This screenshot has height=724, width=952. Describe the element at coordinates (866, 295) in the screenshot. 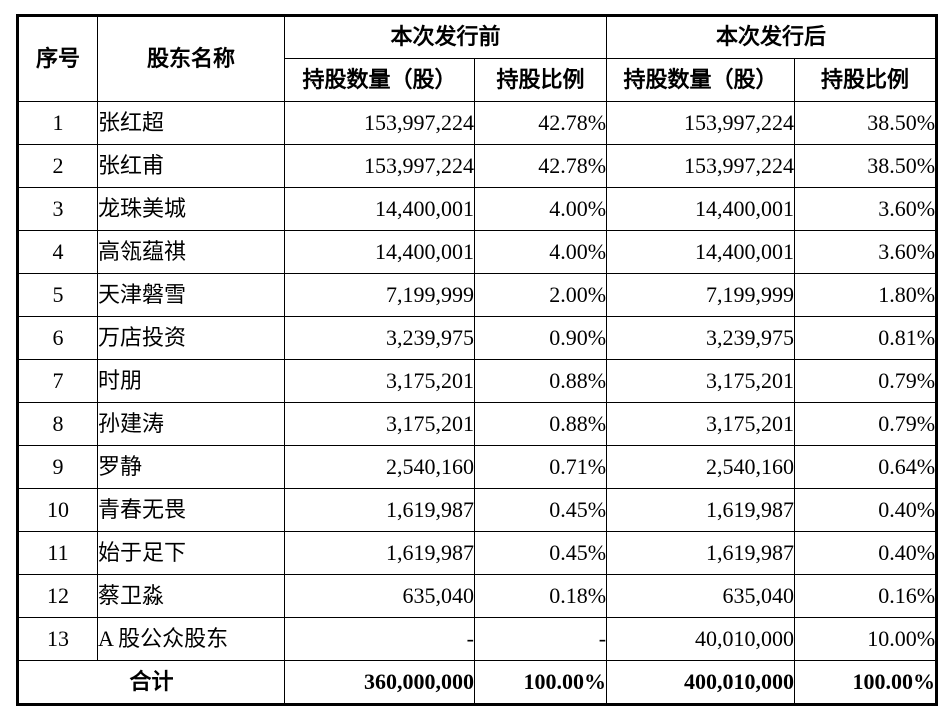

I see `cell-after-ratio: 1.80%` at that location.